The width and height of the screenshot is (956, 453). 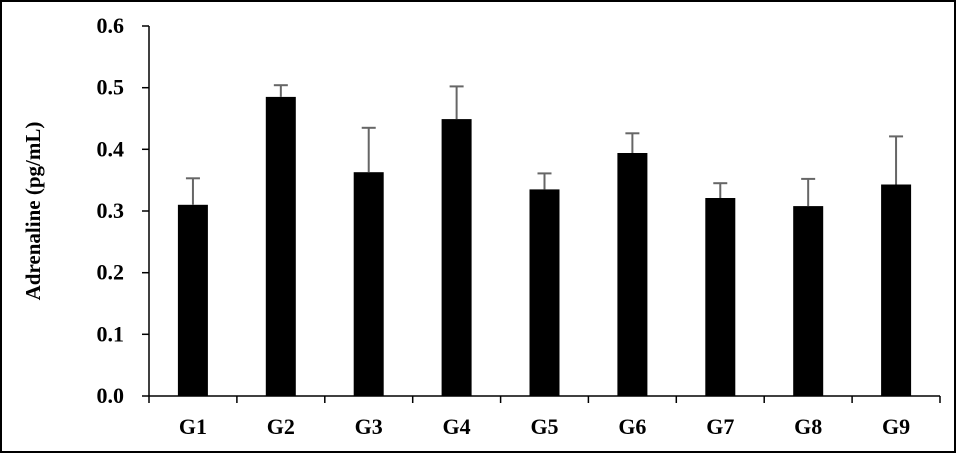 I want to click on y-tick-label: 0.5, so click(x=111, y=87).